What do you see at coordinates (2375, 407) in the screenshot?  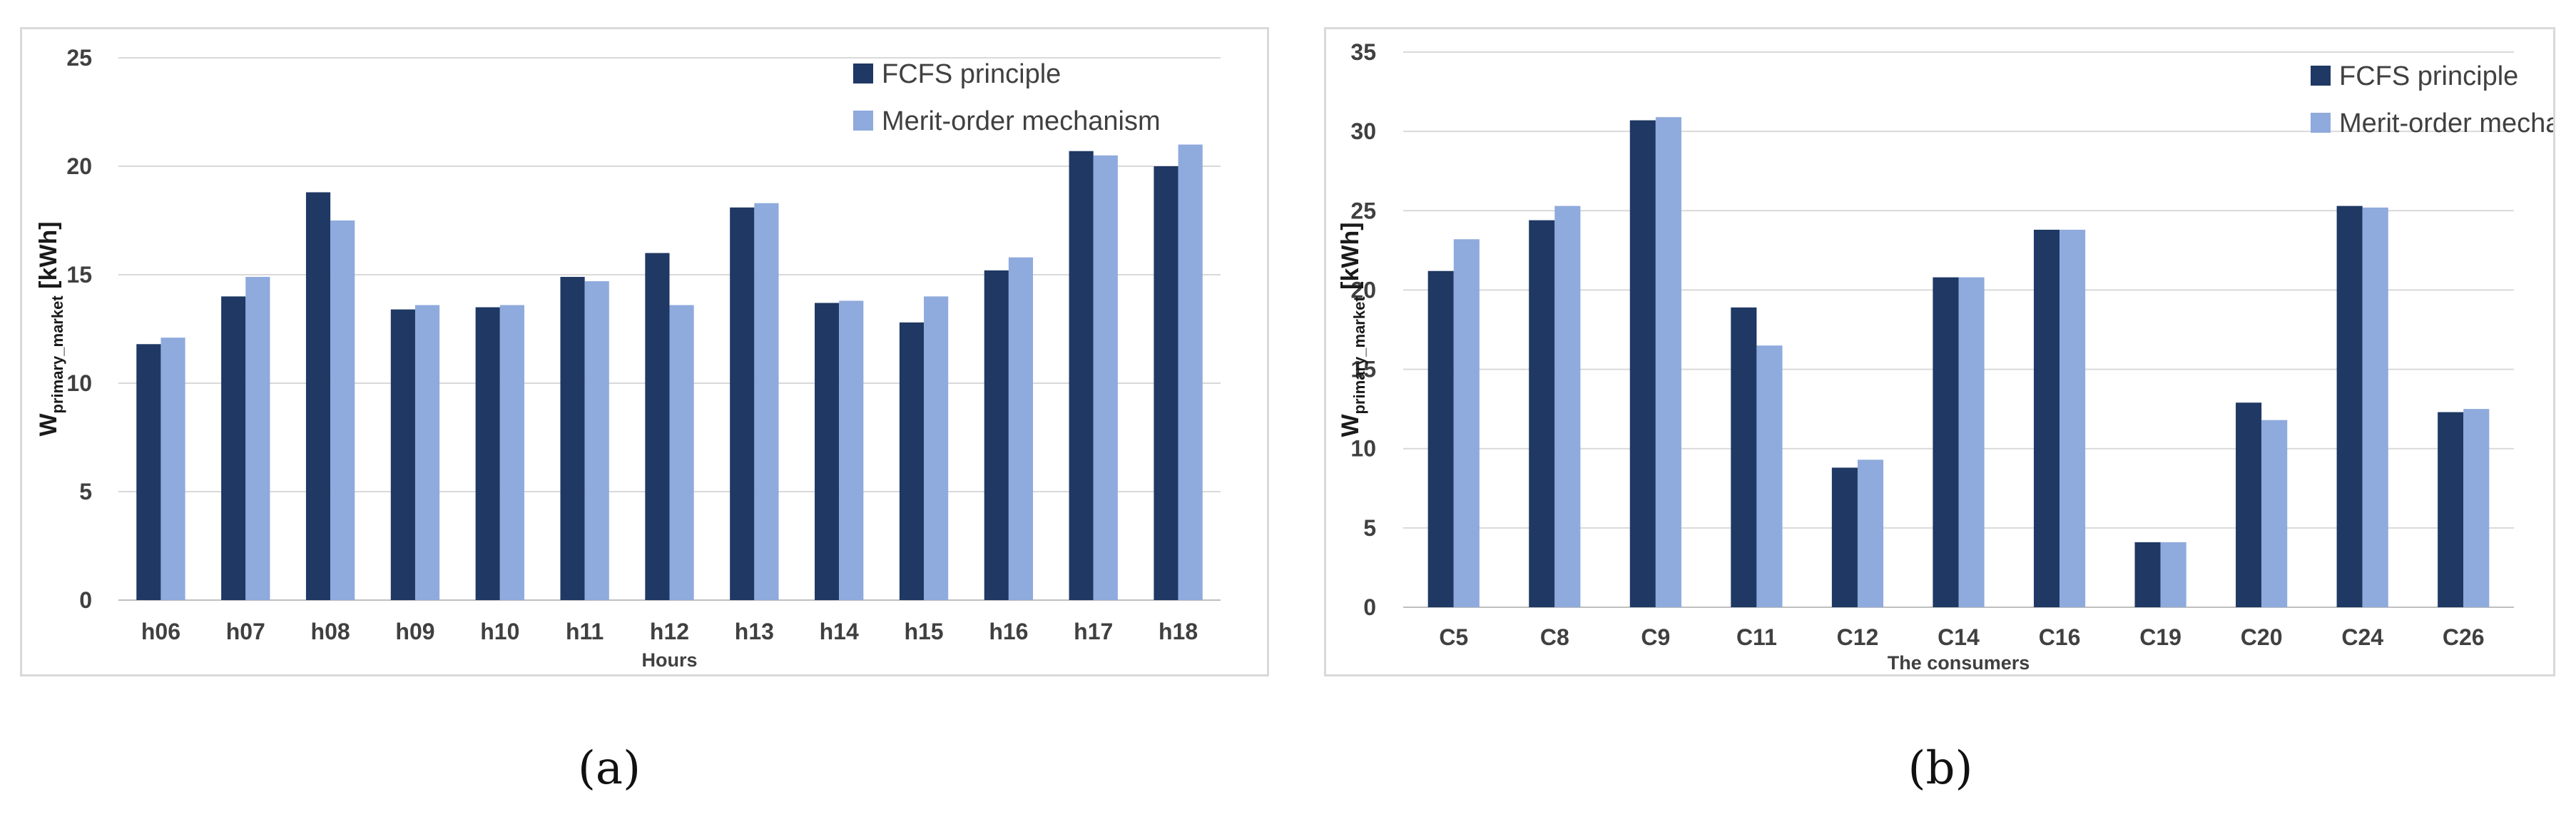 I see `bar-merit-c24` at bounding box center [2375, 407].